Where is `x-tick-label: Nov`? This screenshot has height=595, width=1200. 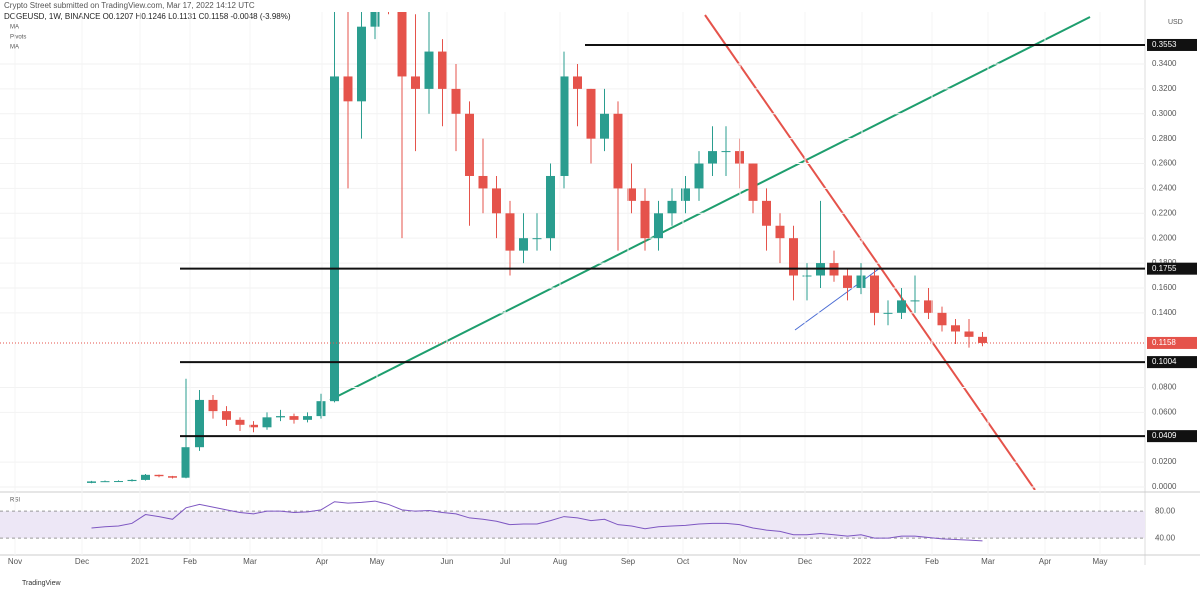 x-tick-label: Nov is located at coordinates (740, 561).